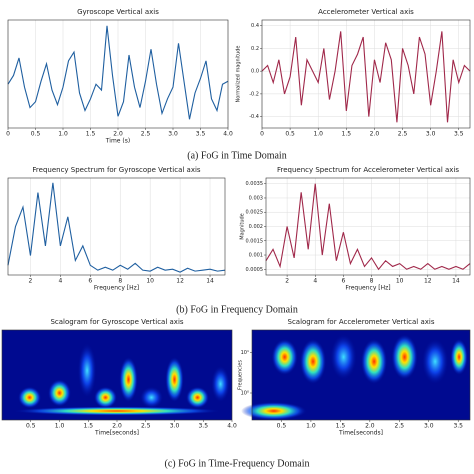  I want to click on plot-area, so click(116, 226).